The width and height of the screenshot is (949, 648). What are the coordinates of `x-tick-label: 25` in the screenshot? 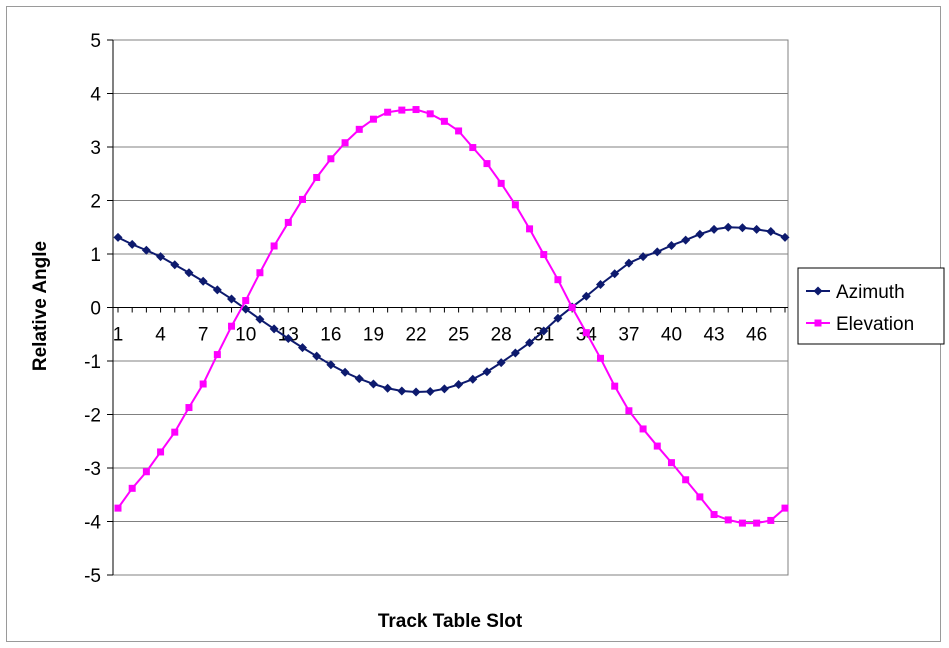 It's located at (458, 335).